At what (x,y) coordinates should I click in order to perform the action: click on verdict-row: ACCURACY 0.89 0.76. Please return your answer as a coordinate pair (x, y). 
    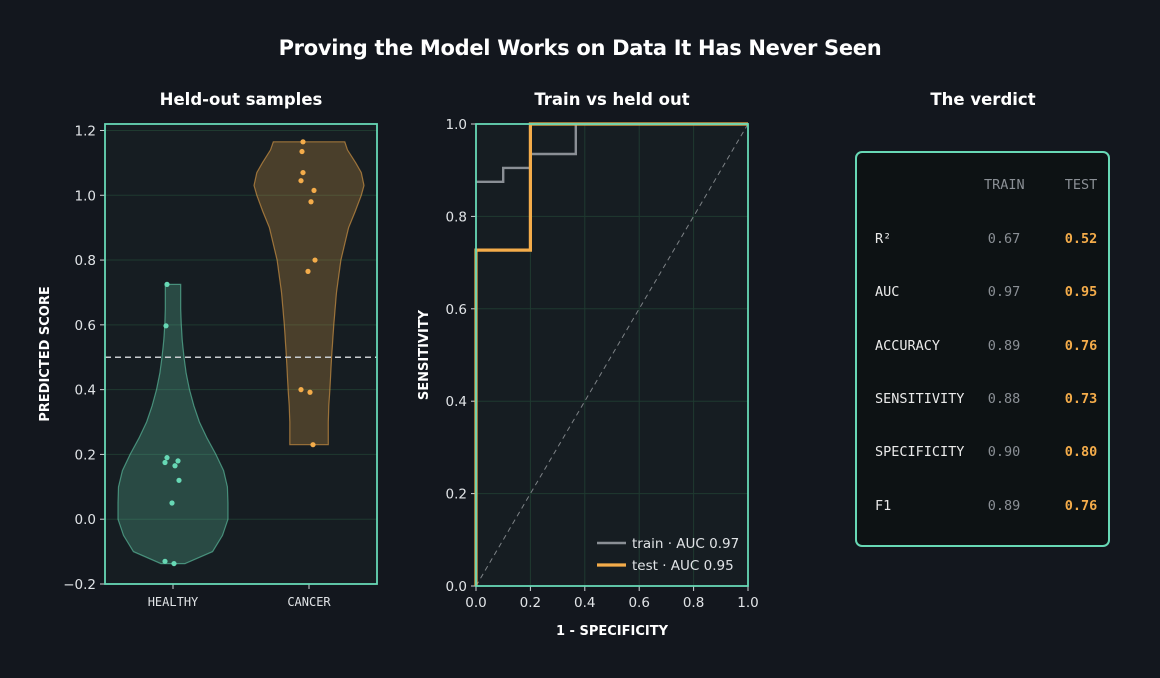
    Looking at the image, I should click on (982, 348).